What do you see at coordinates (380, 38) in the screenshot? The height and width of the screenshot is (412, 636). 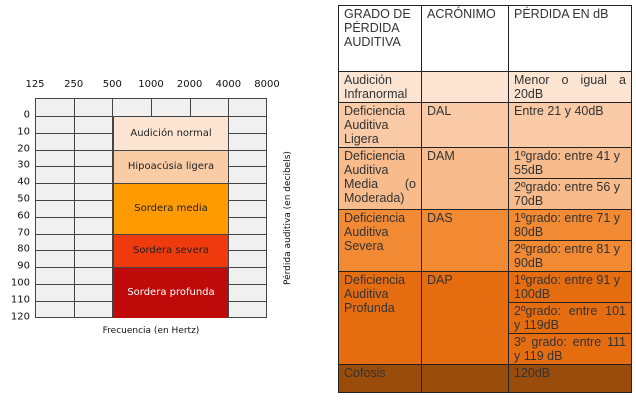 I see `header-grade: GRADO DE PÉRDIDA AUDITIVA` at bounding box center [380, 38].